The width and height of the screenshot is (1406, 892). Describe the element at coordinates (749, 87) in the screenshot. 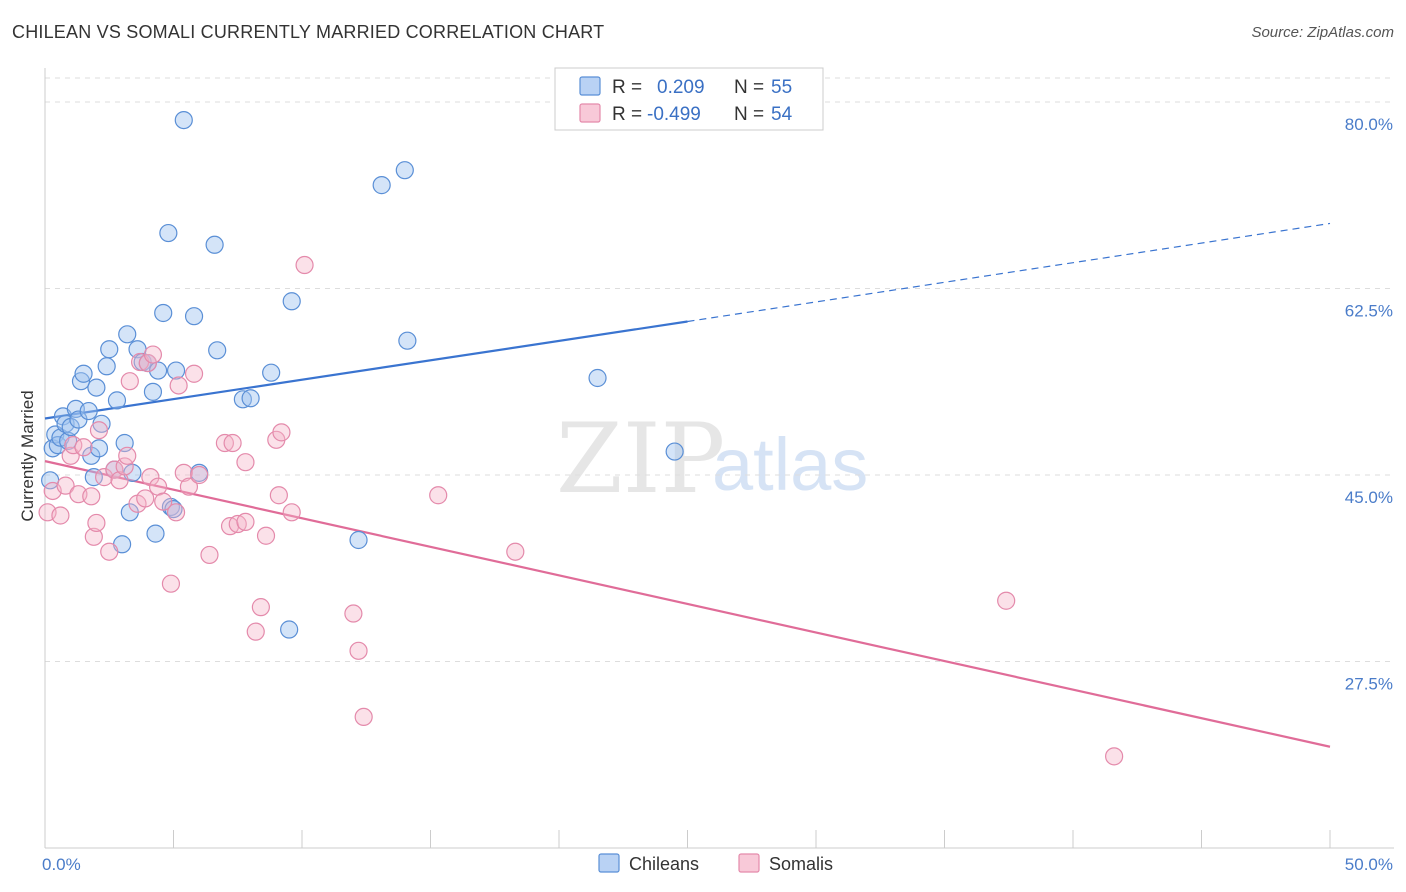

I see `legend-n-label-chileans: N =` at that location.